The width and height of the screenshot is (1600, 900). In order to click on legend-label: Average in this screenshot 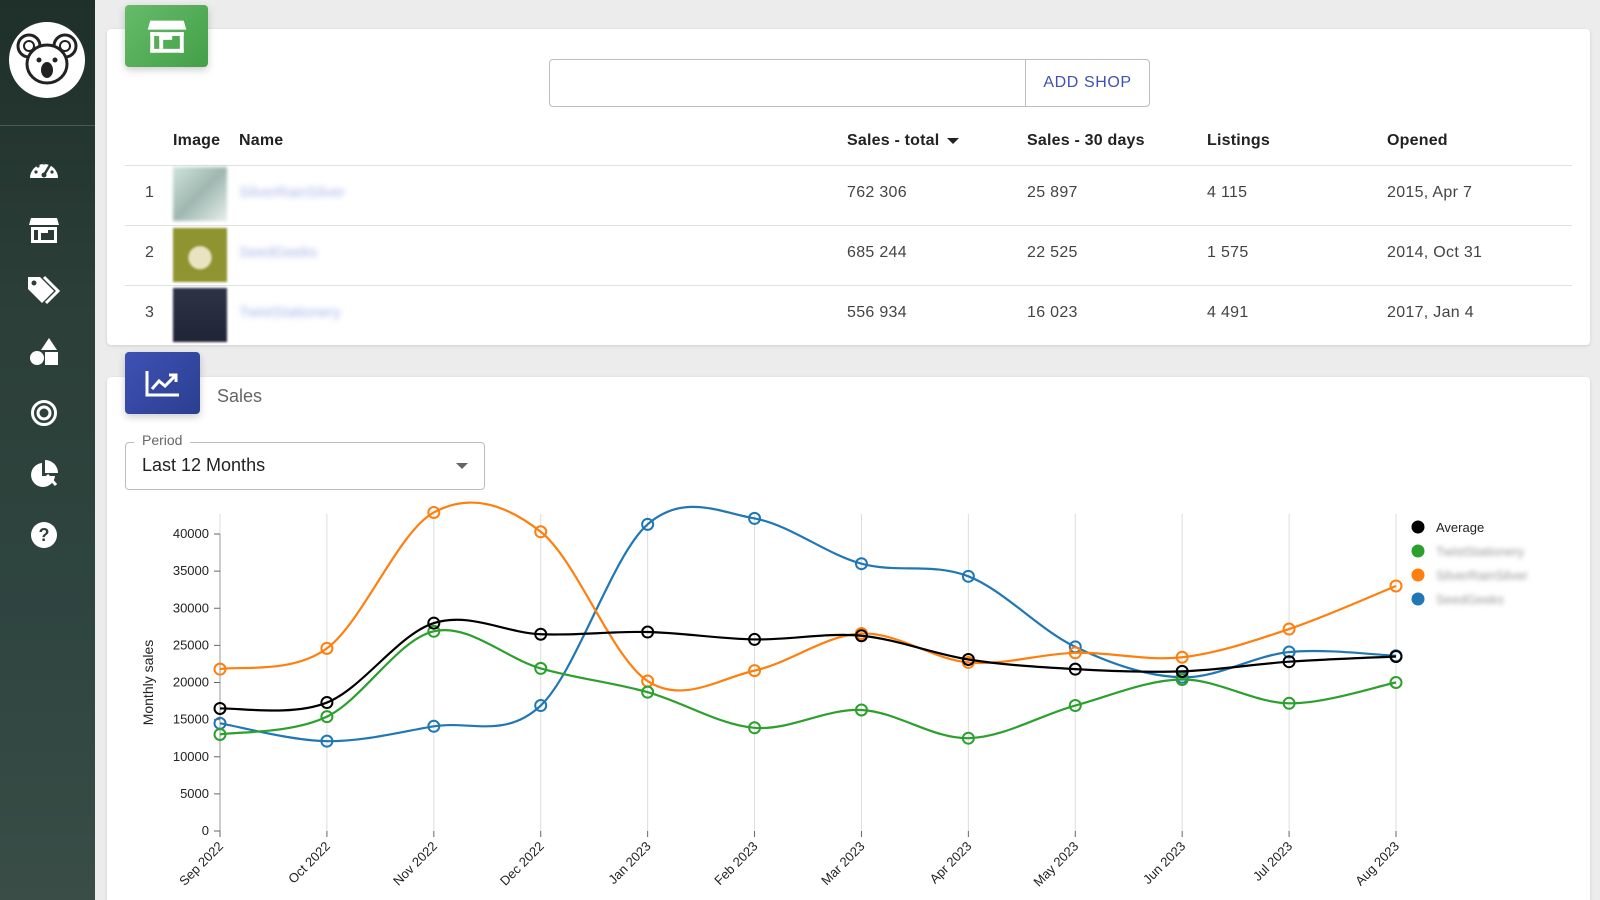, I will do `click(1460, 527)`.